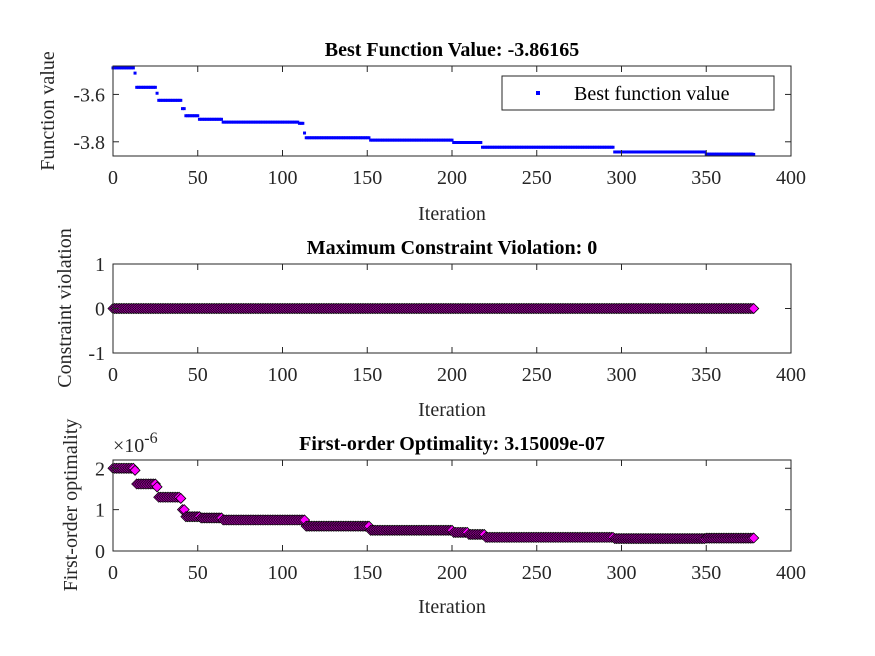  I want to click on panel-2-title: Maximum Constraint Violation: 0, so click(452, 248).